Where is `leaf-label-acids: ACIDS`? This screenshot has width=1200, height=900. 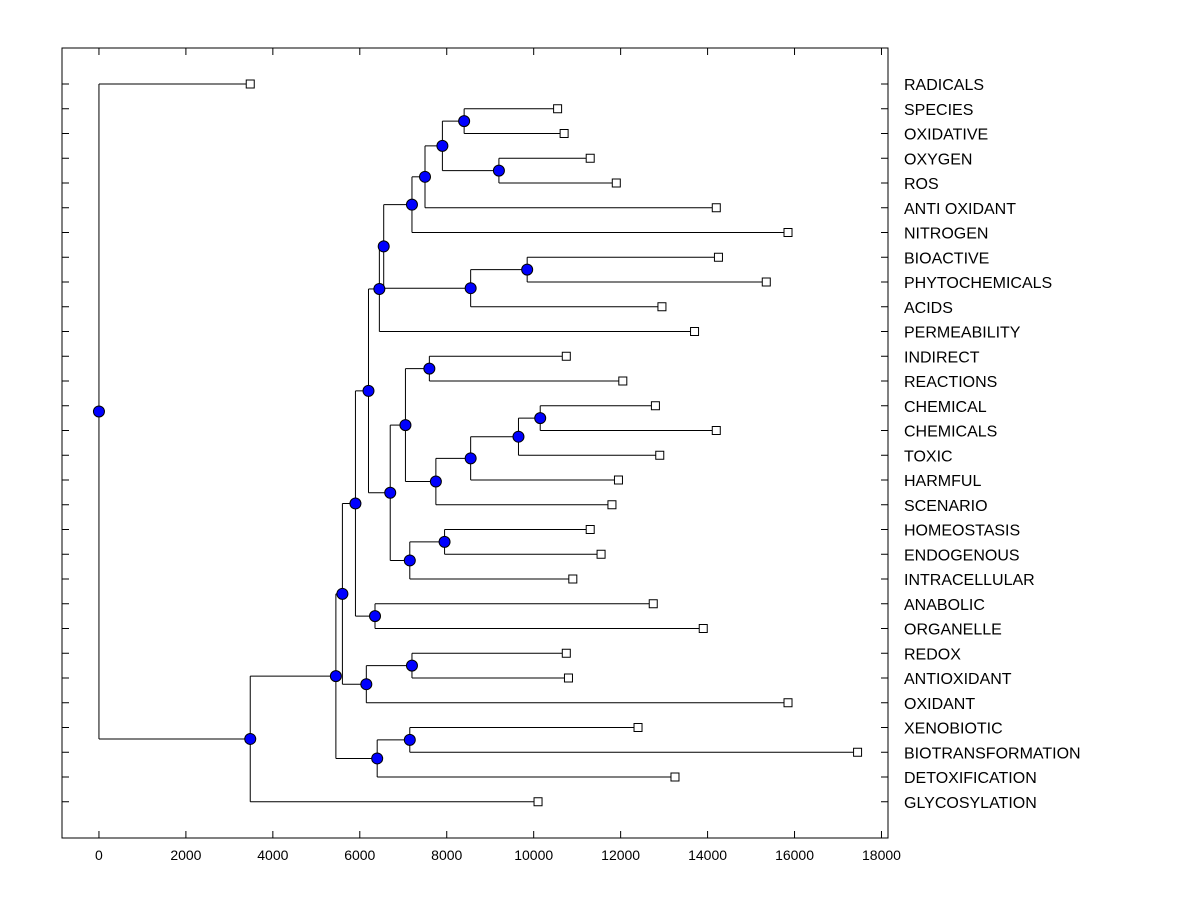 leaf-label-acids: ACIDS is located at coordinates (928, 308).